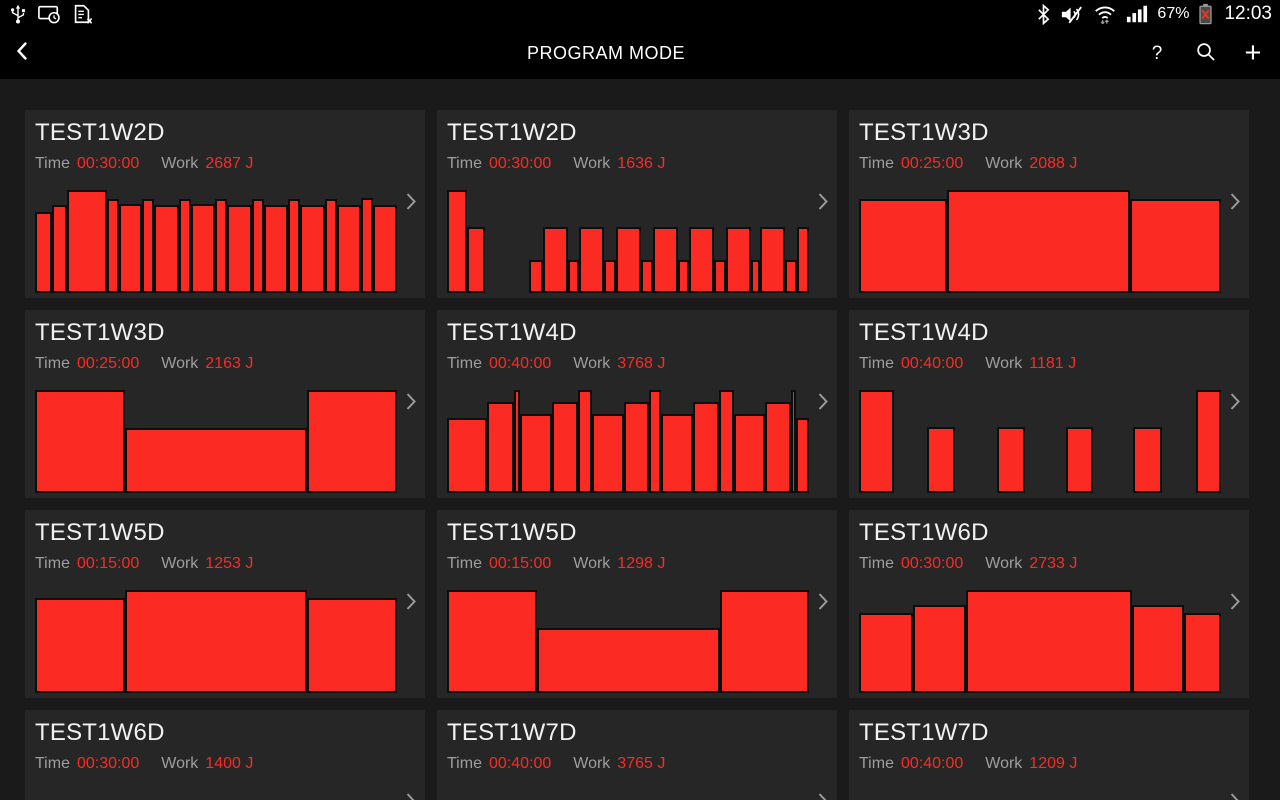 Image resolution: width=1280 pixels, height=800 pixels. I want to click on work-value: 2163 J, so click(229, 363).